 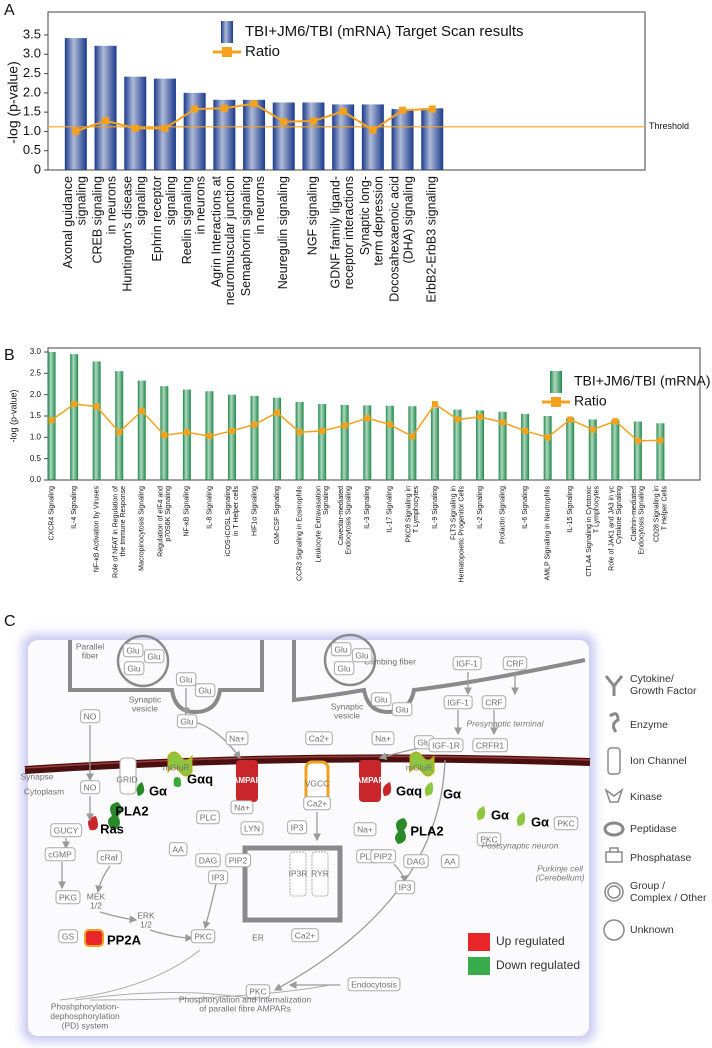 What do you see at coordinates (307, 764) in the screenshot?
I see `membrane` at bounding box center [307, 764].